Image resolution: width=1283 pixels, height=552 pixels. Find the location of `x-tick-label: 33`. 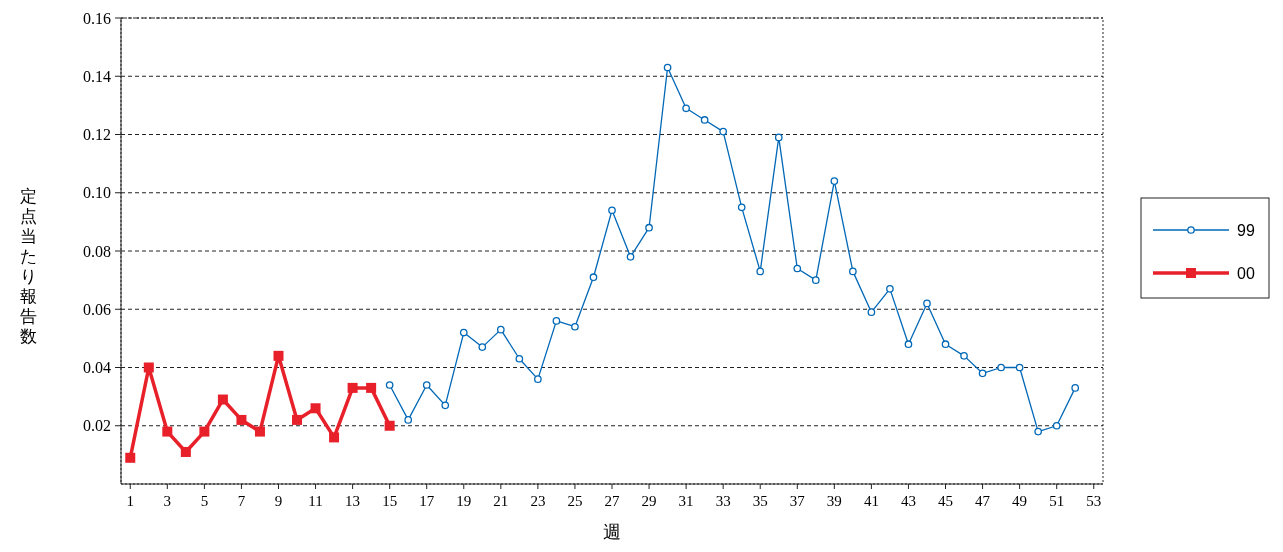

x-tick-label: 33 is located at coordinates (723, 501).